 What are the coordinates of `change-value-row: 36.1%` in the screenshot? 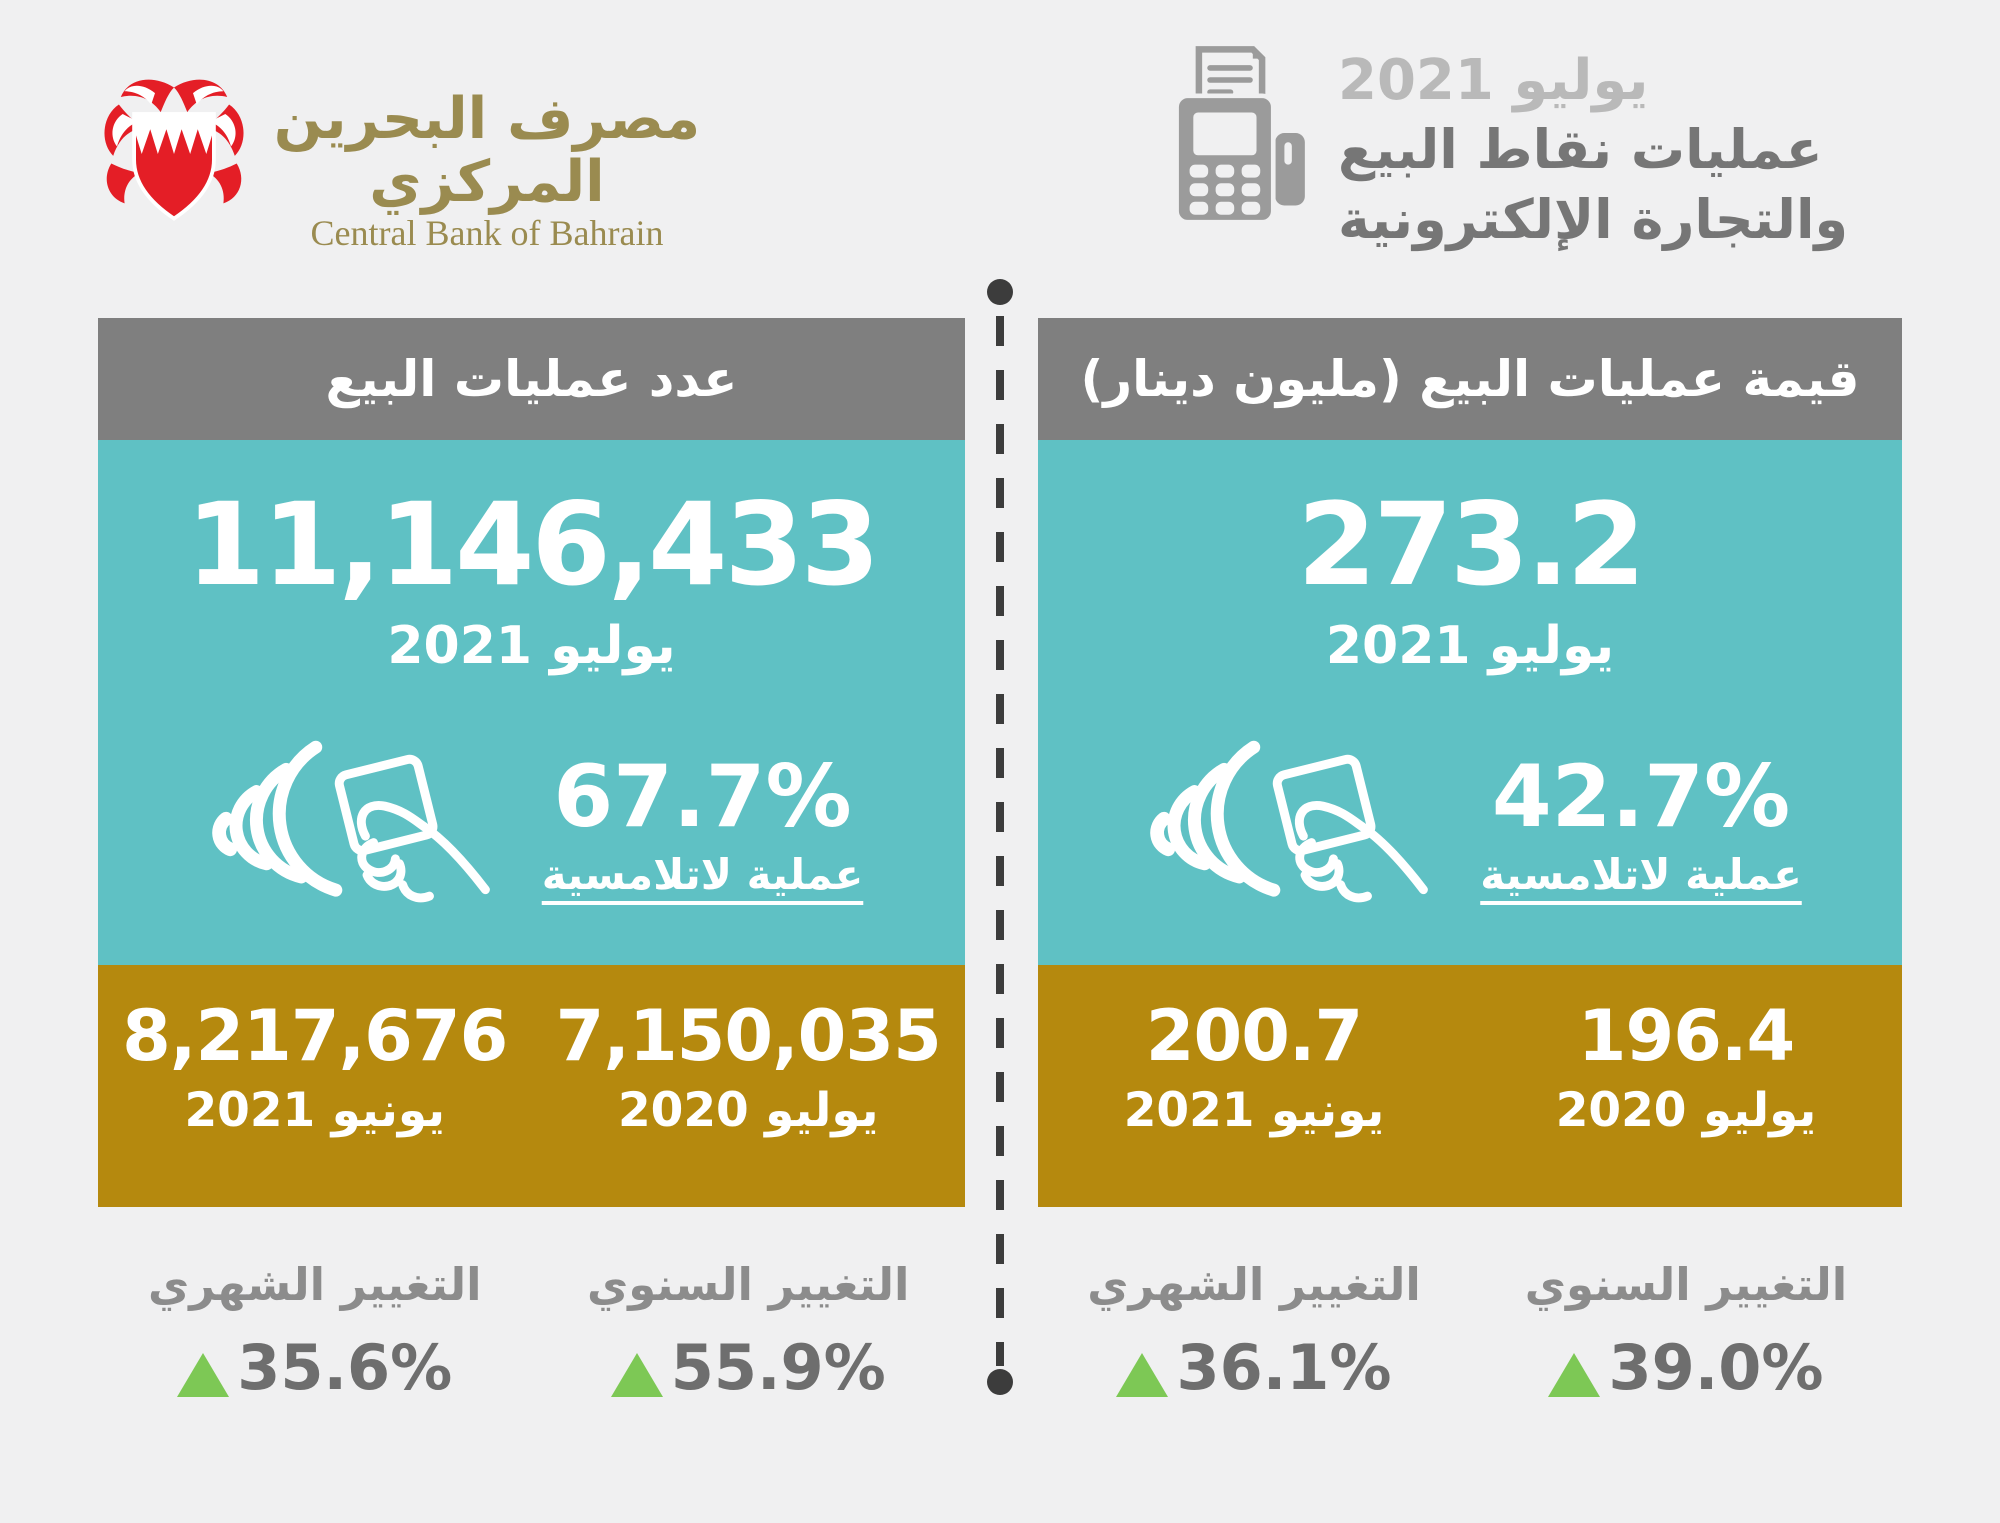 It's located at (1254, 1368).